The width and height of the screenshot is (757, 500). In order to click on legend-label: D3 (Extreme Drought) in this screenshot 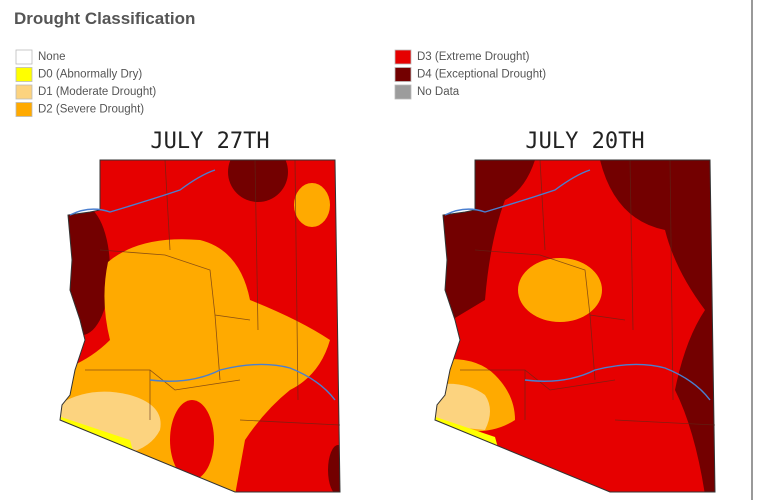, I will do `click(473, 57)`.